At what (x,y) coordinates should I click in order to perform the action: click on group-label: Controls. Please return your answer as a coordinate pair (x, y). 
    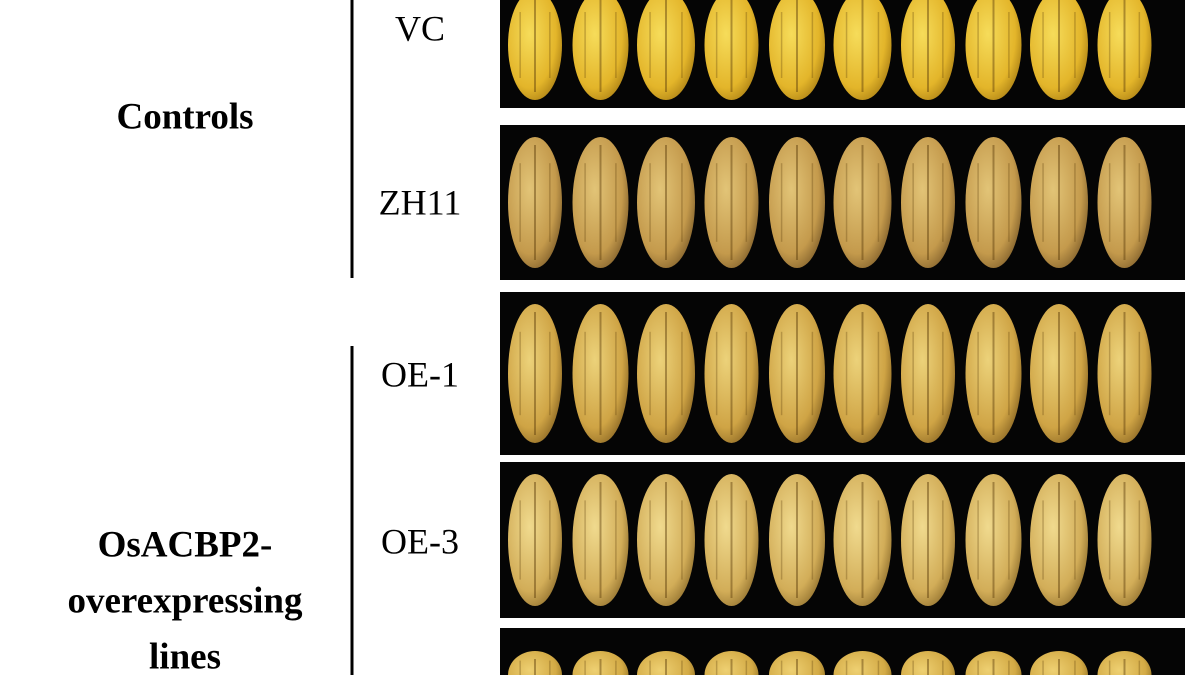
    Looking at the image, I should click on (184, 116).